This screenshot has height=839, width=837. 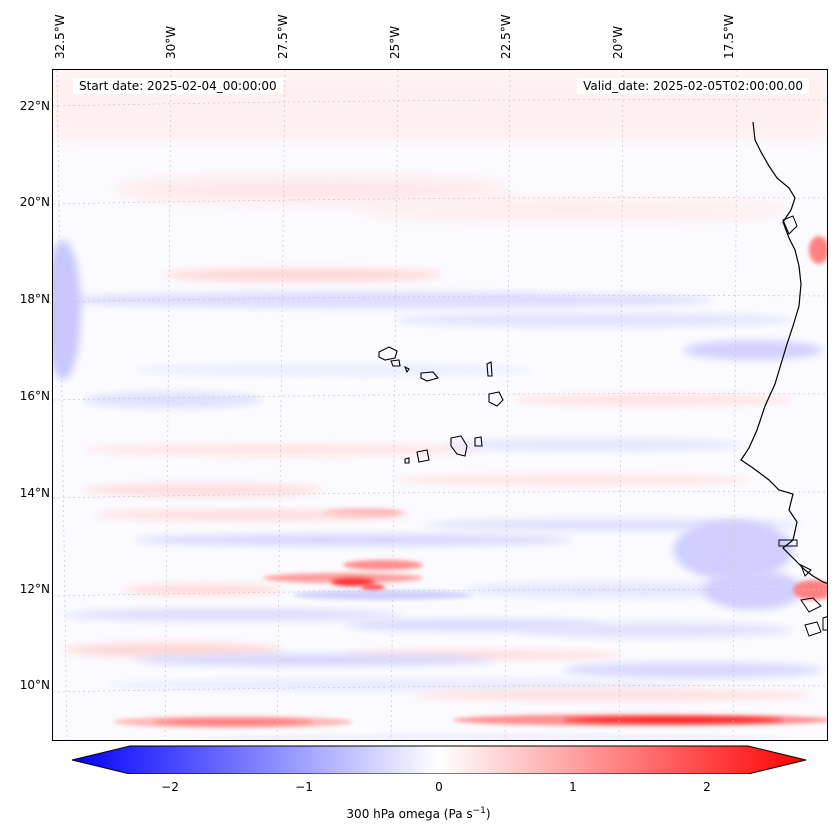 I want to click on lon-label-20W: 20°W, so click(x=618, y=42).